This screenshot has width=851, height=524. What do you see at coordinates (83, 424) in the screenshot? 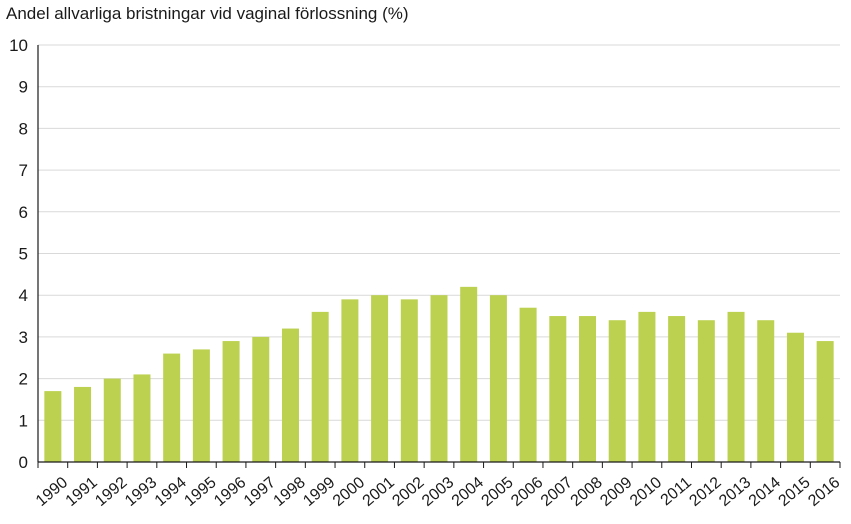
I see `bar-1991` at bounding box center [83, 424].